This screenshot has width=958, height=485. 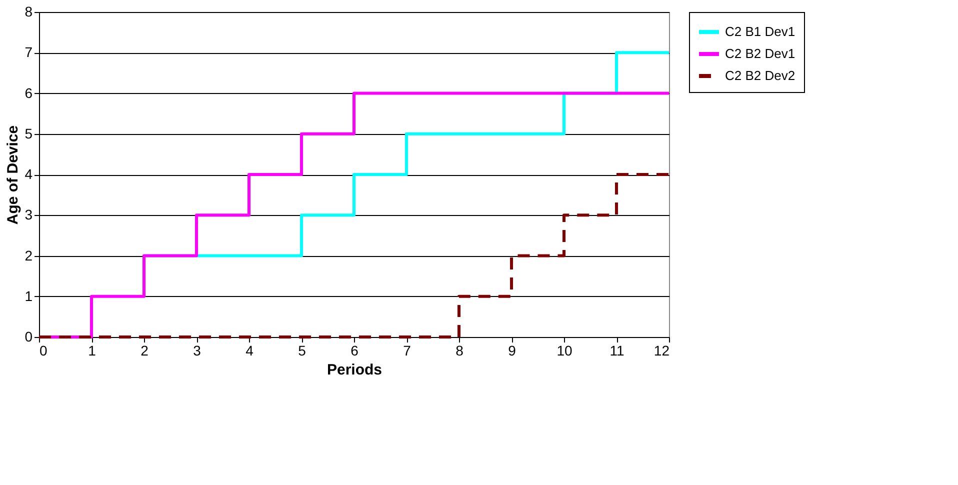 I want to click on x-tick-label: 1, so click(x=92, y=350).